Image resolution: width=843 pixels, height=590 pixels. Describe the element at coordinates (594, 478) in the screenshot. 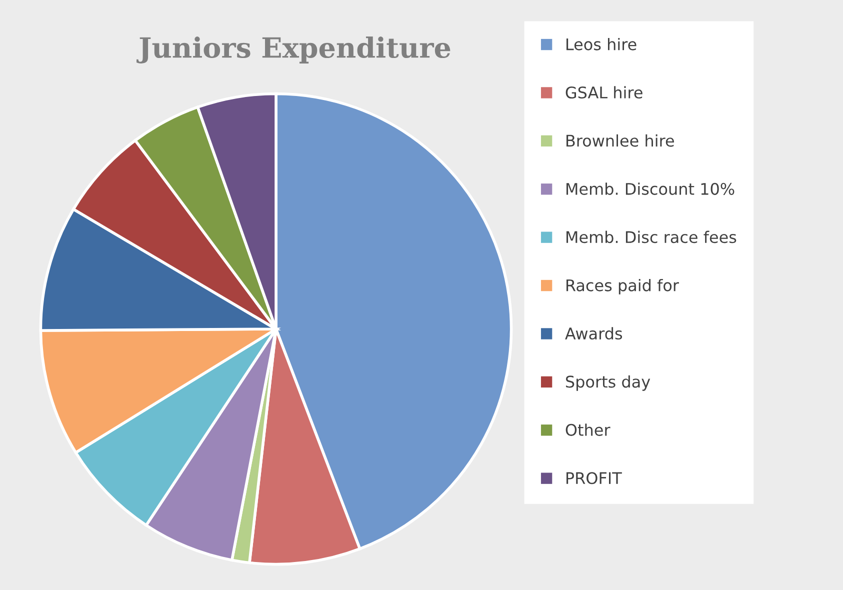

I see `legend-label: PROFIT` at that location.